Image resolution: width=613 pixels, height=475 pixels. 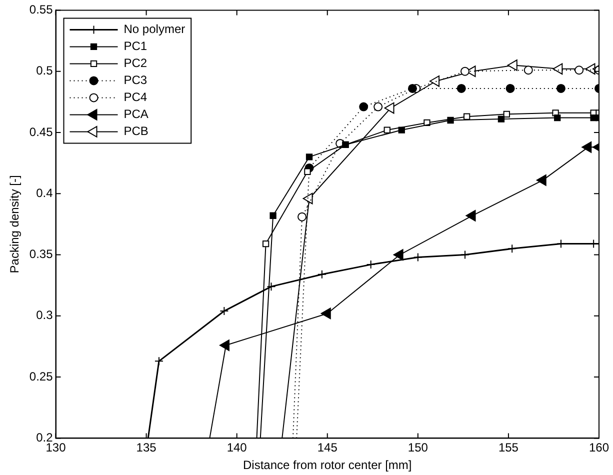 What do you see at coordinates (418, 447) in the screenshot?
I see `x-tick-label: 150` at bounding box center [418, 447].